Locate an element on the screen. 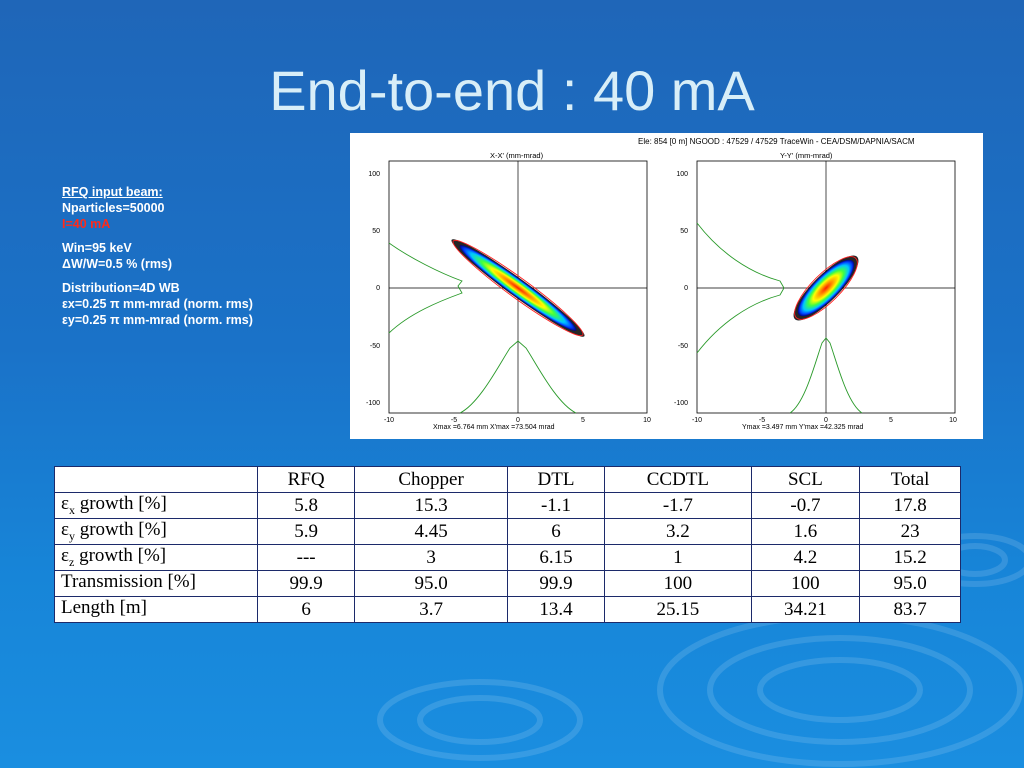 The width and height of the screenshot is (1024, 768). right-xtick: 10 is located at coordinates (953, 420).